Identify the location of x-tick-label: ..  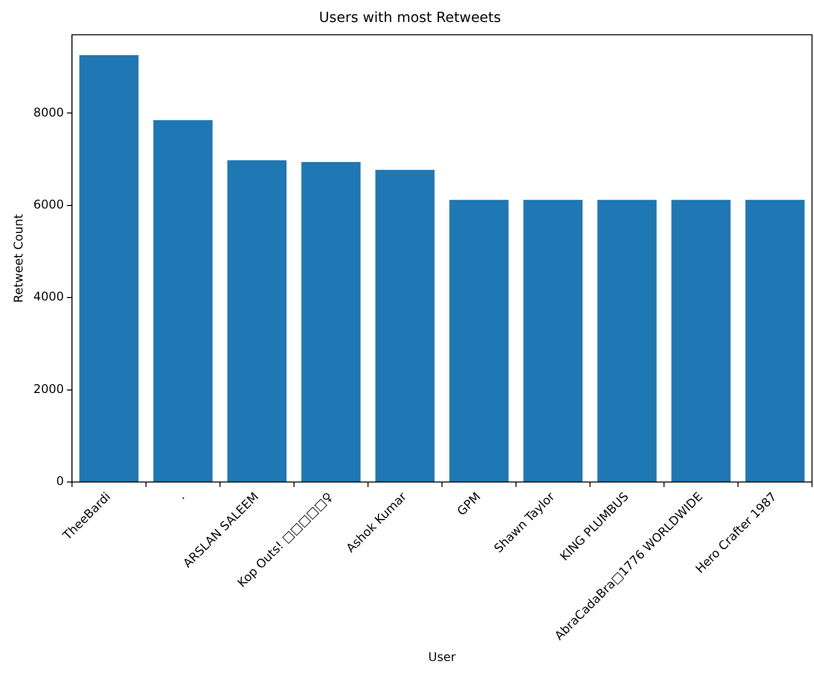
(181, 496).